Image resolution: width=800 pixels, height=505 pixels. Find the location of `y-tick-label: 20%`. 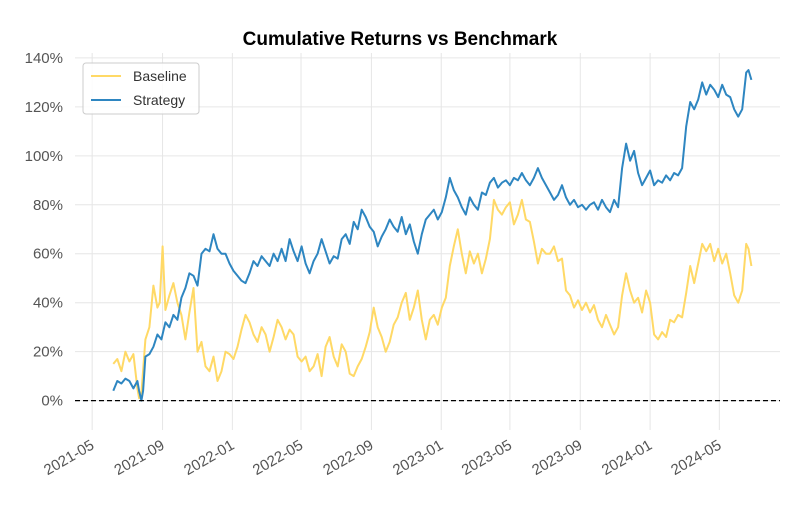

y-tick-label: 20% is located at coordinates (48, 352).